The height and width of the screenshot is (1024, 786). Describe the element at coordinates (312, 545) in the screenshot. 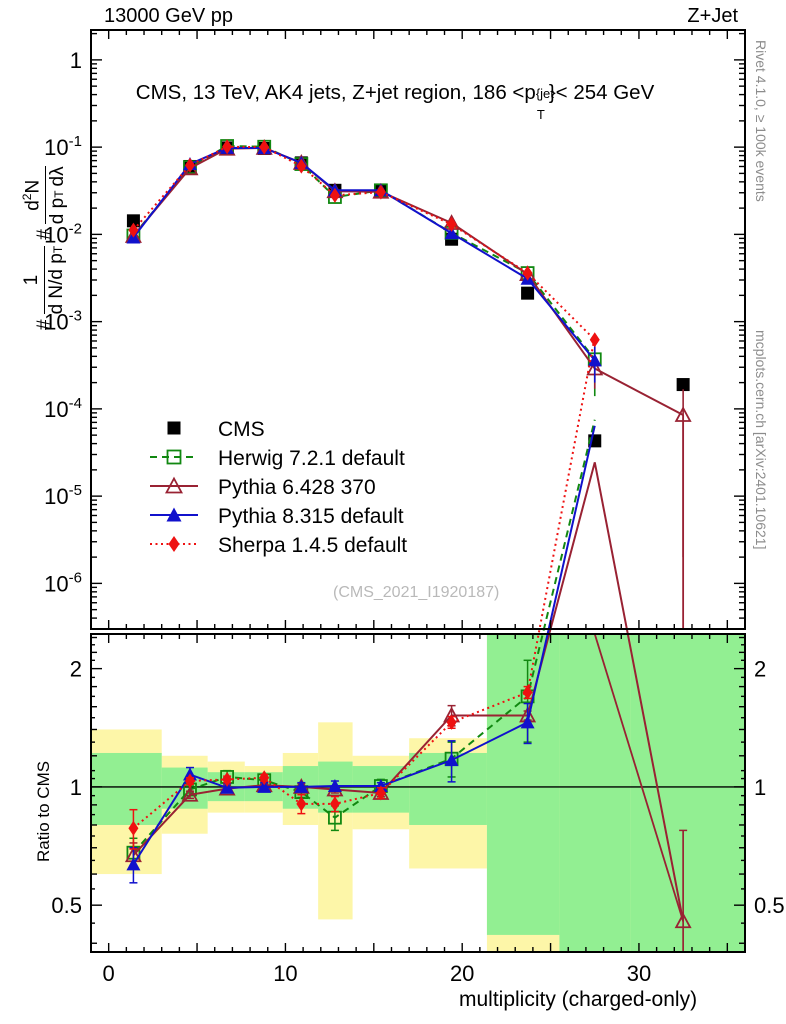

I see `legend-label-4: Sherpa 1.4.5 default` at that location.